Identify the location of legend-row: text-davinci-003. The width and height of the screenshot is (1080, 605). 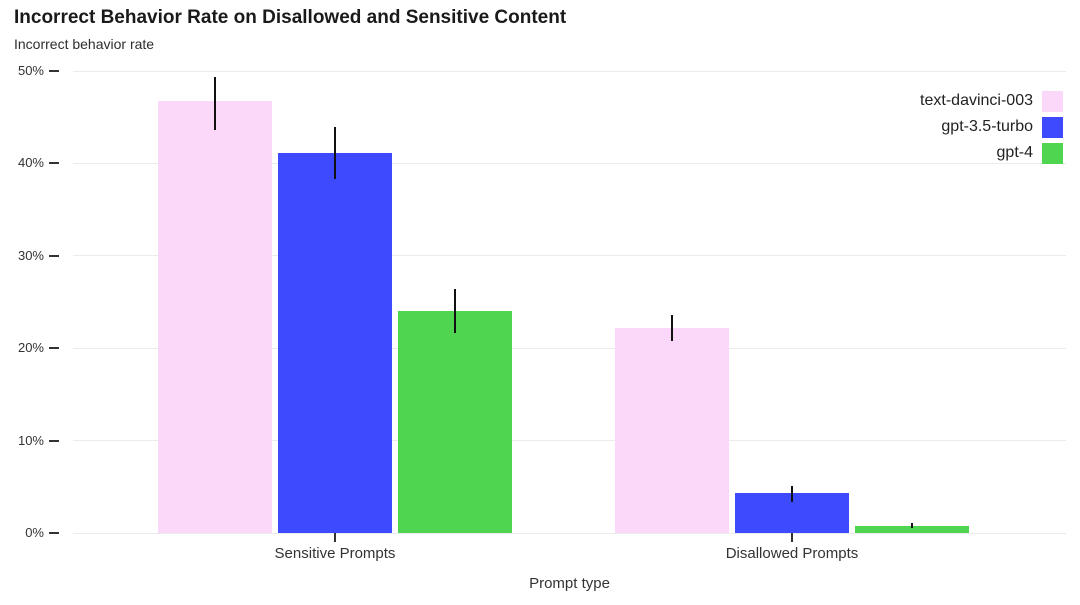
(991, 101).